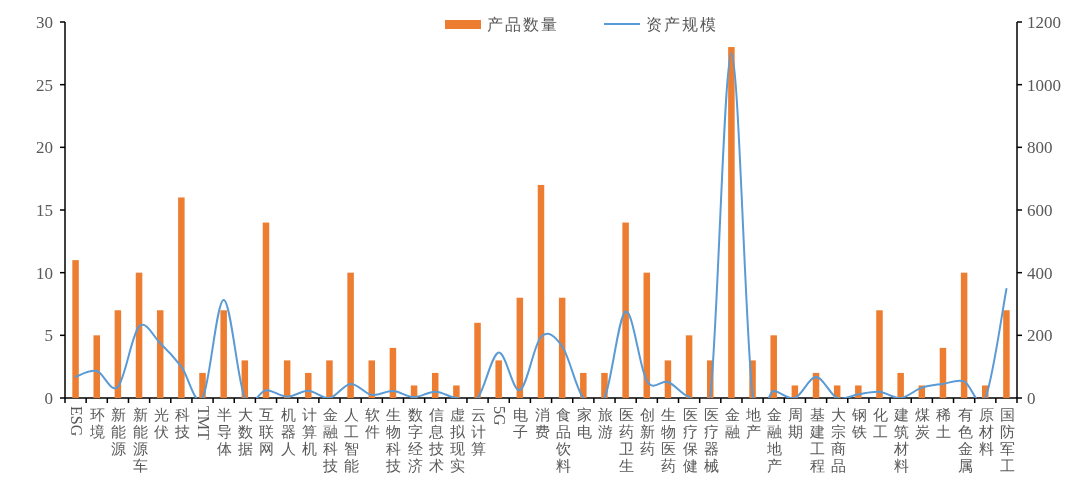  I want to click on y-tick-label: 10, so click(44, 273).